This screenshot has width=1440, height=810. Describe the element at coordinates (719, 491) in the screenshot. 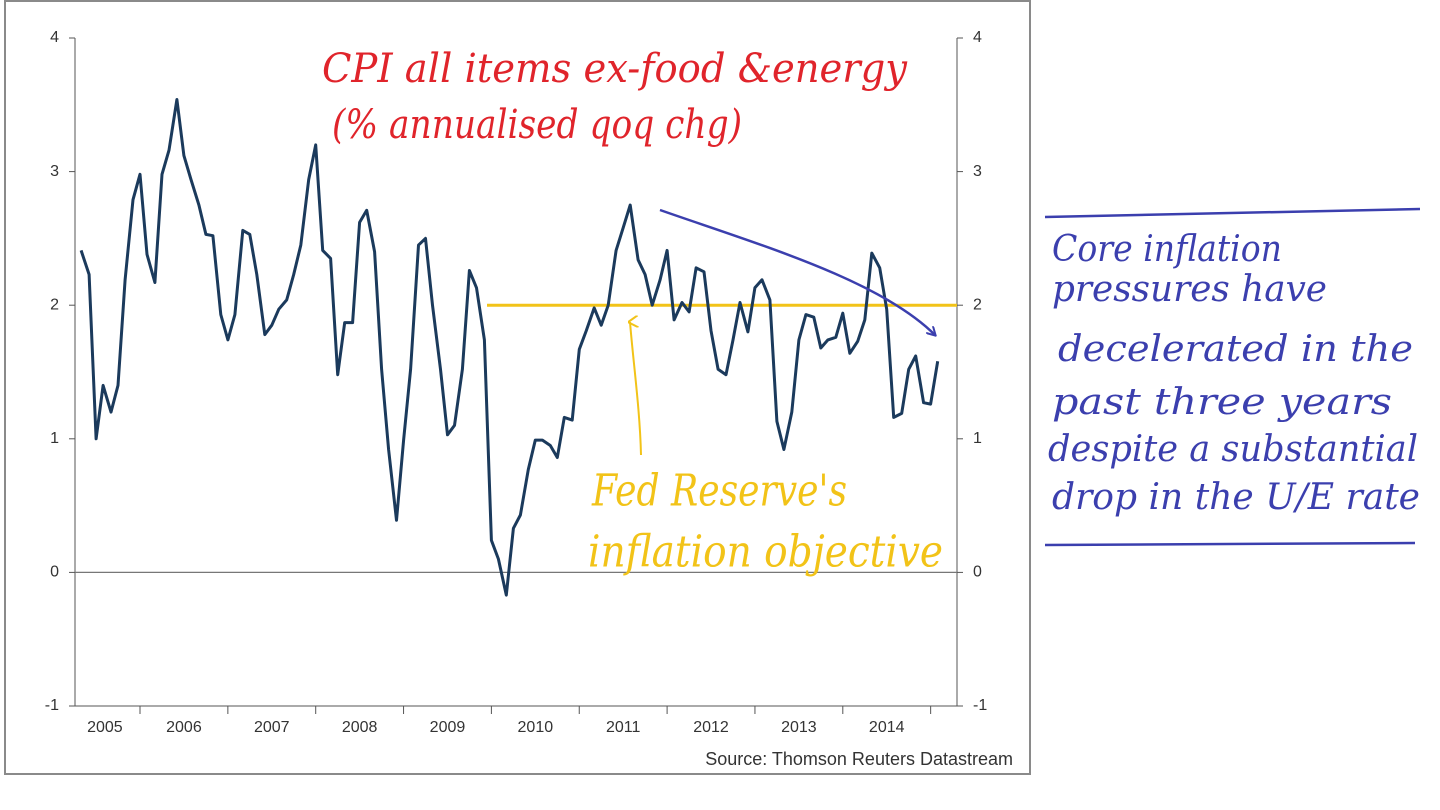

I see `target-annotation: Fed Reserve's` at that location.